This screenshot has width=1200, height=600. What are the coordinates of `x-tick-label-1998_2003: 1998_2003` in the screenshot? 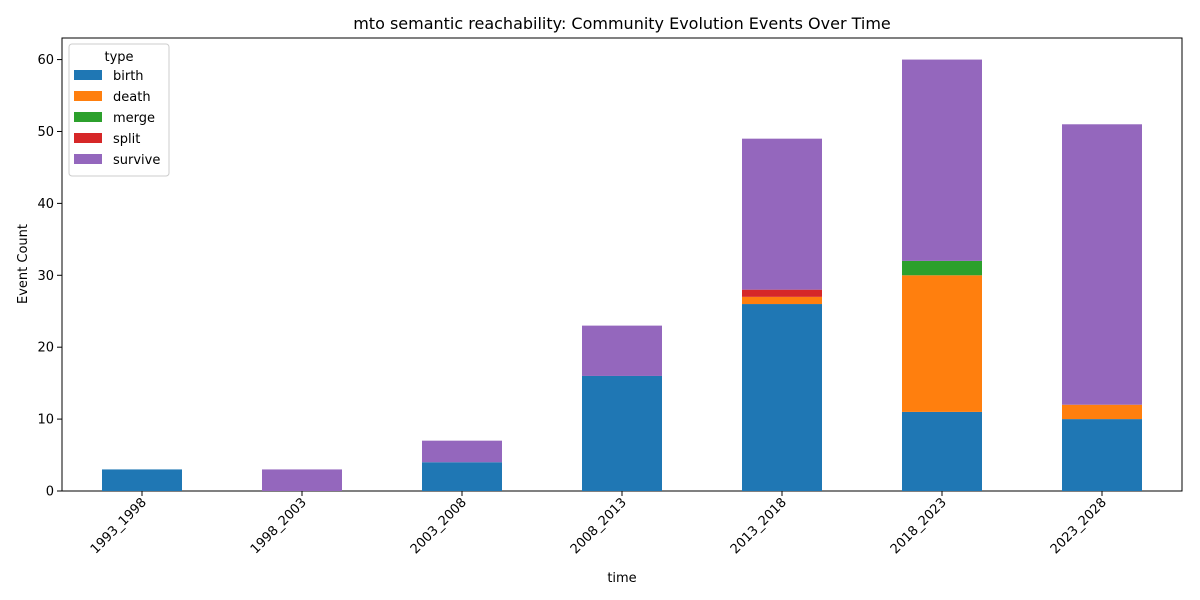 It's located at (279, 526).